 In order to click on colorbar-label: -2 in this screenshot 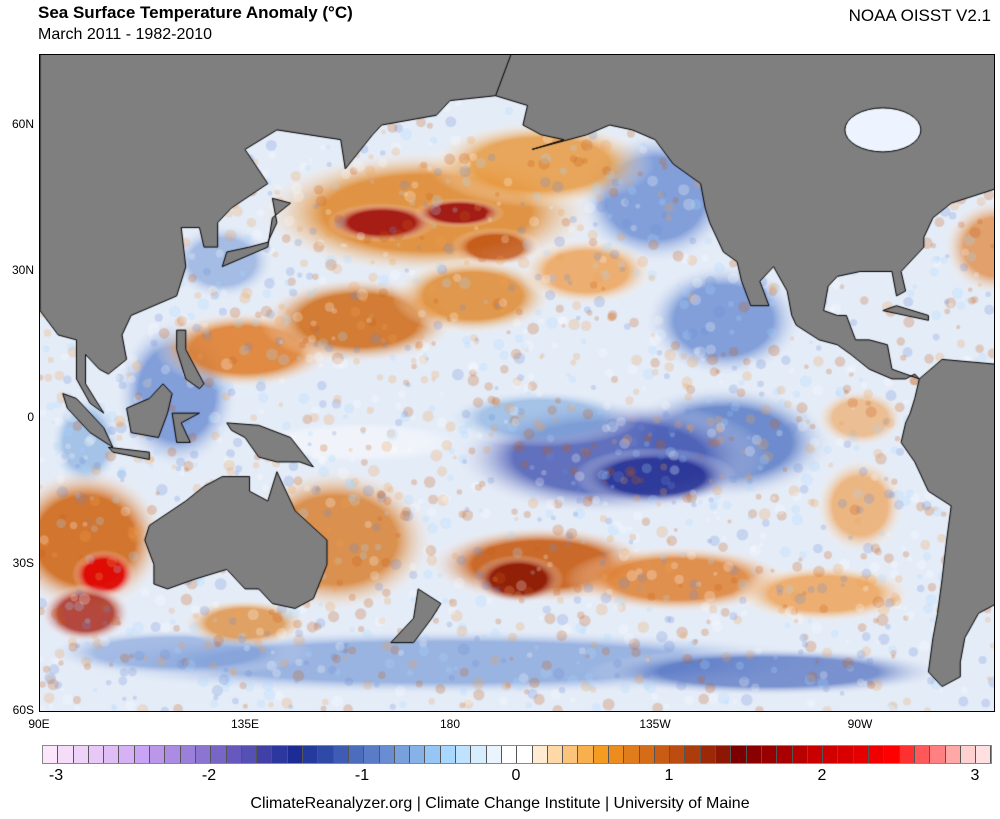, I will do `click(209, 775)`.